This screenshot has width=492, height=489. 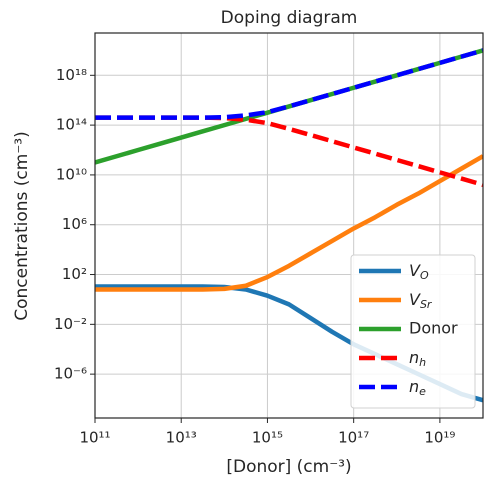 What do you see at coordinates (70, 324) in the screenshot?
I see `y-tick-label: 10⁻²` at bounding box center [70, 324].